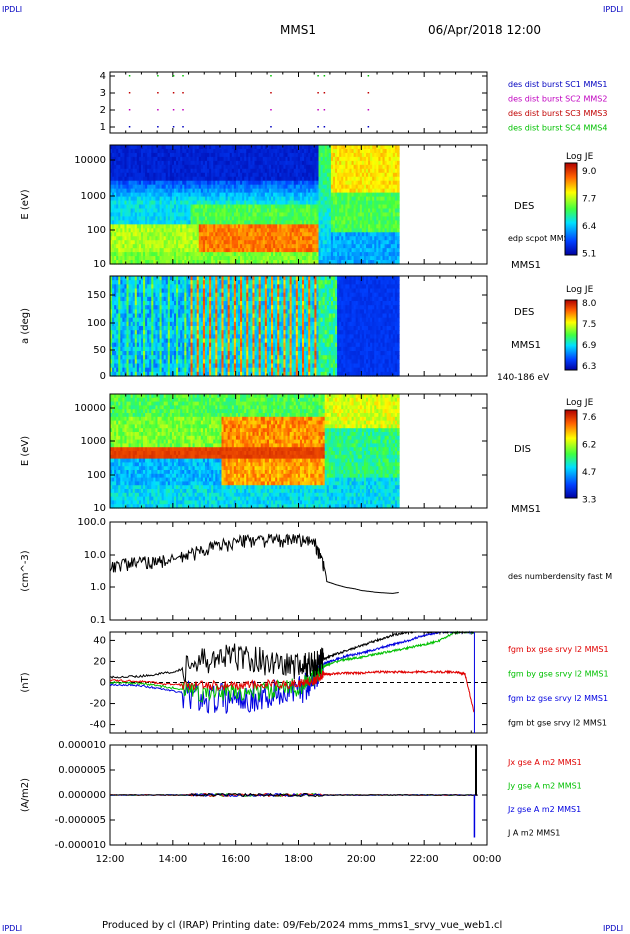 Image resolution: width=630 pixels, height=934 pixels. What do you see at coordinates (613, 928) in the screenshot?
I see `corner-label-br: IPDLI` at bounding box center [613, 928].